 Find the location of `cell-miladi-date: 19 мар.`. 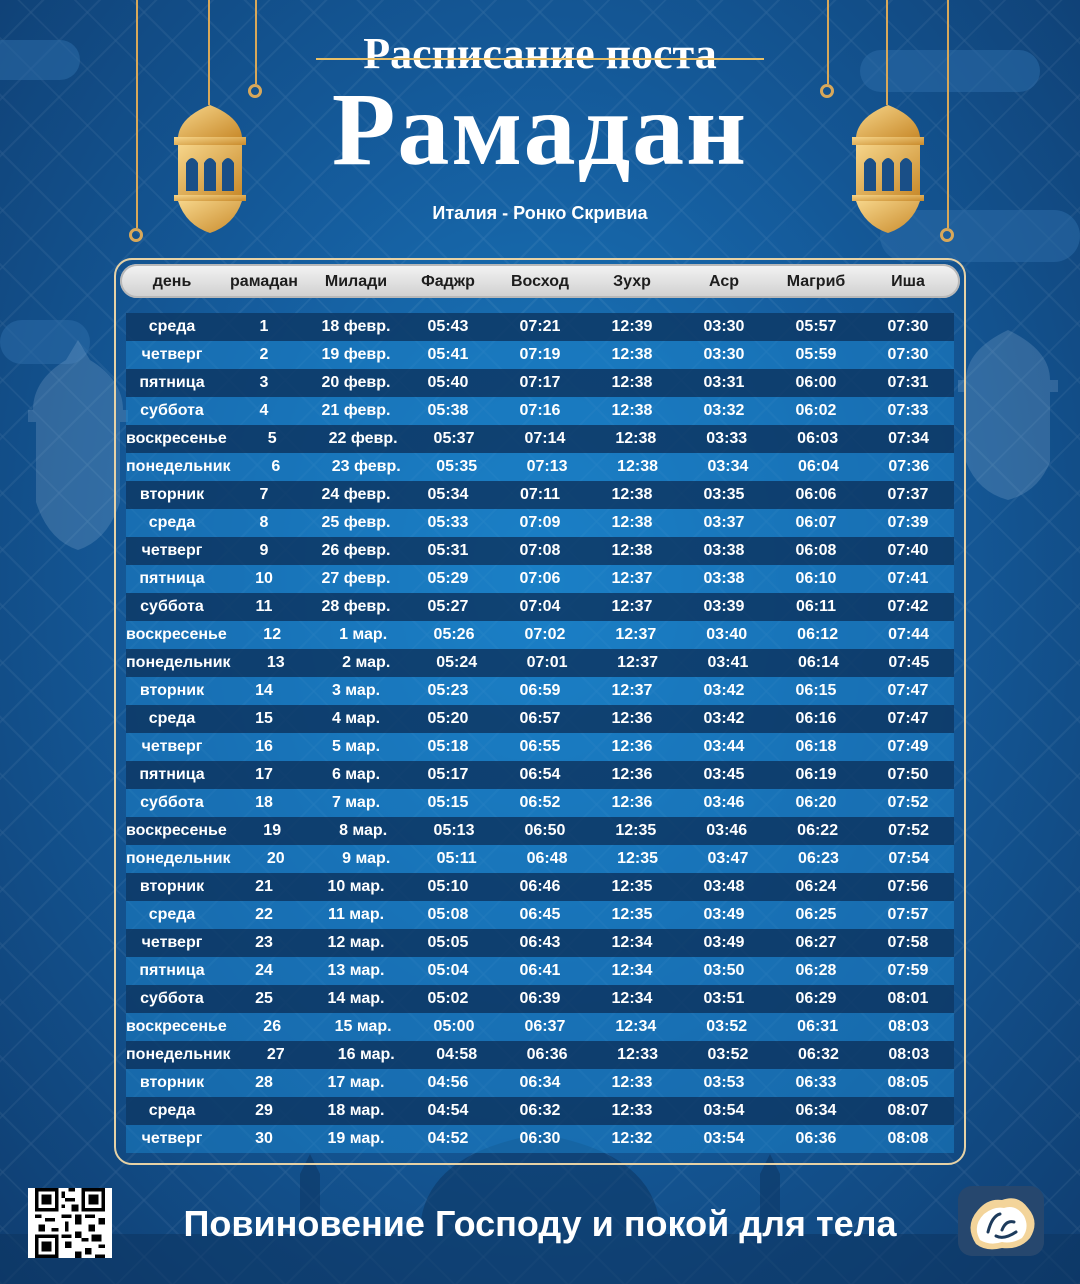

cell-miladi-date: 19 мар. is located at coordinates (356, 1138).